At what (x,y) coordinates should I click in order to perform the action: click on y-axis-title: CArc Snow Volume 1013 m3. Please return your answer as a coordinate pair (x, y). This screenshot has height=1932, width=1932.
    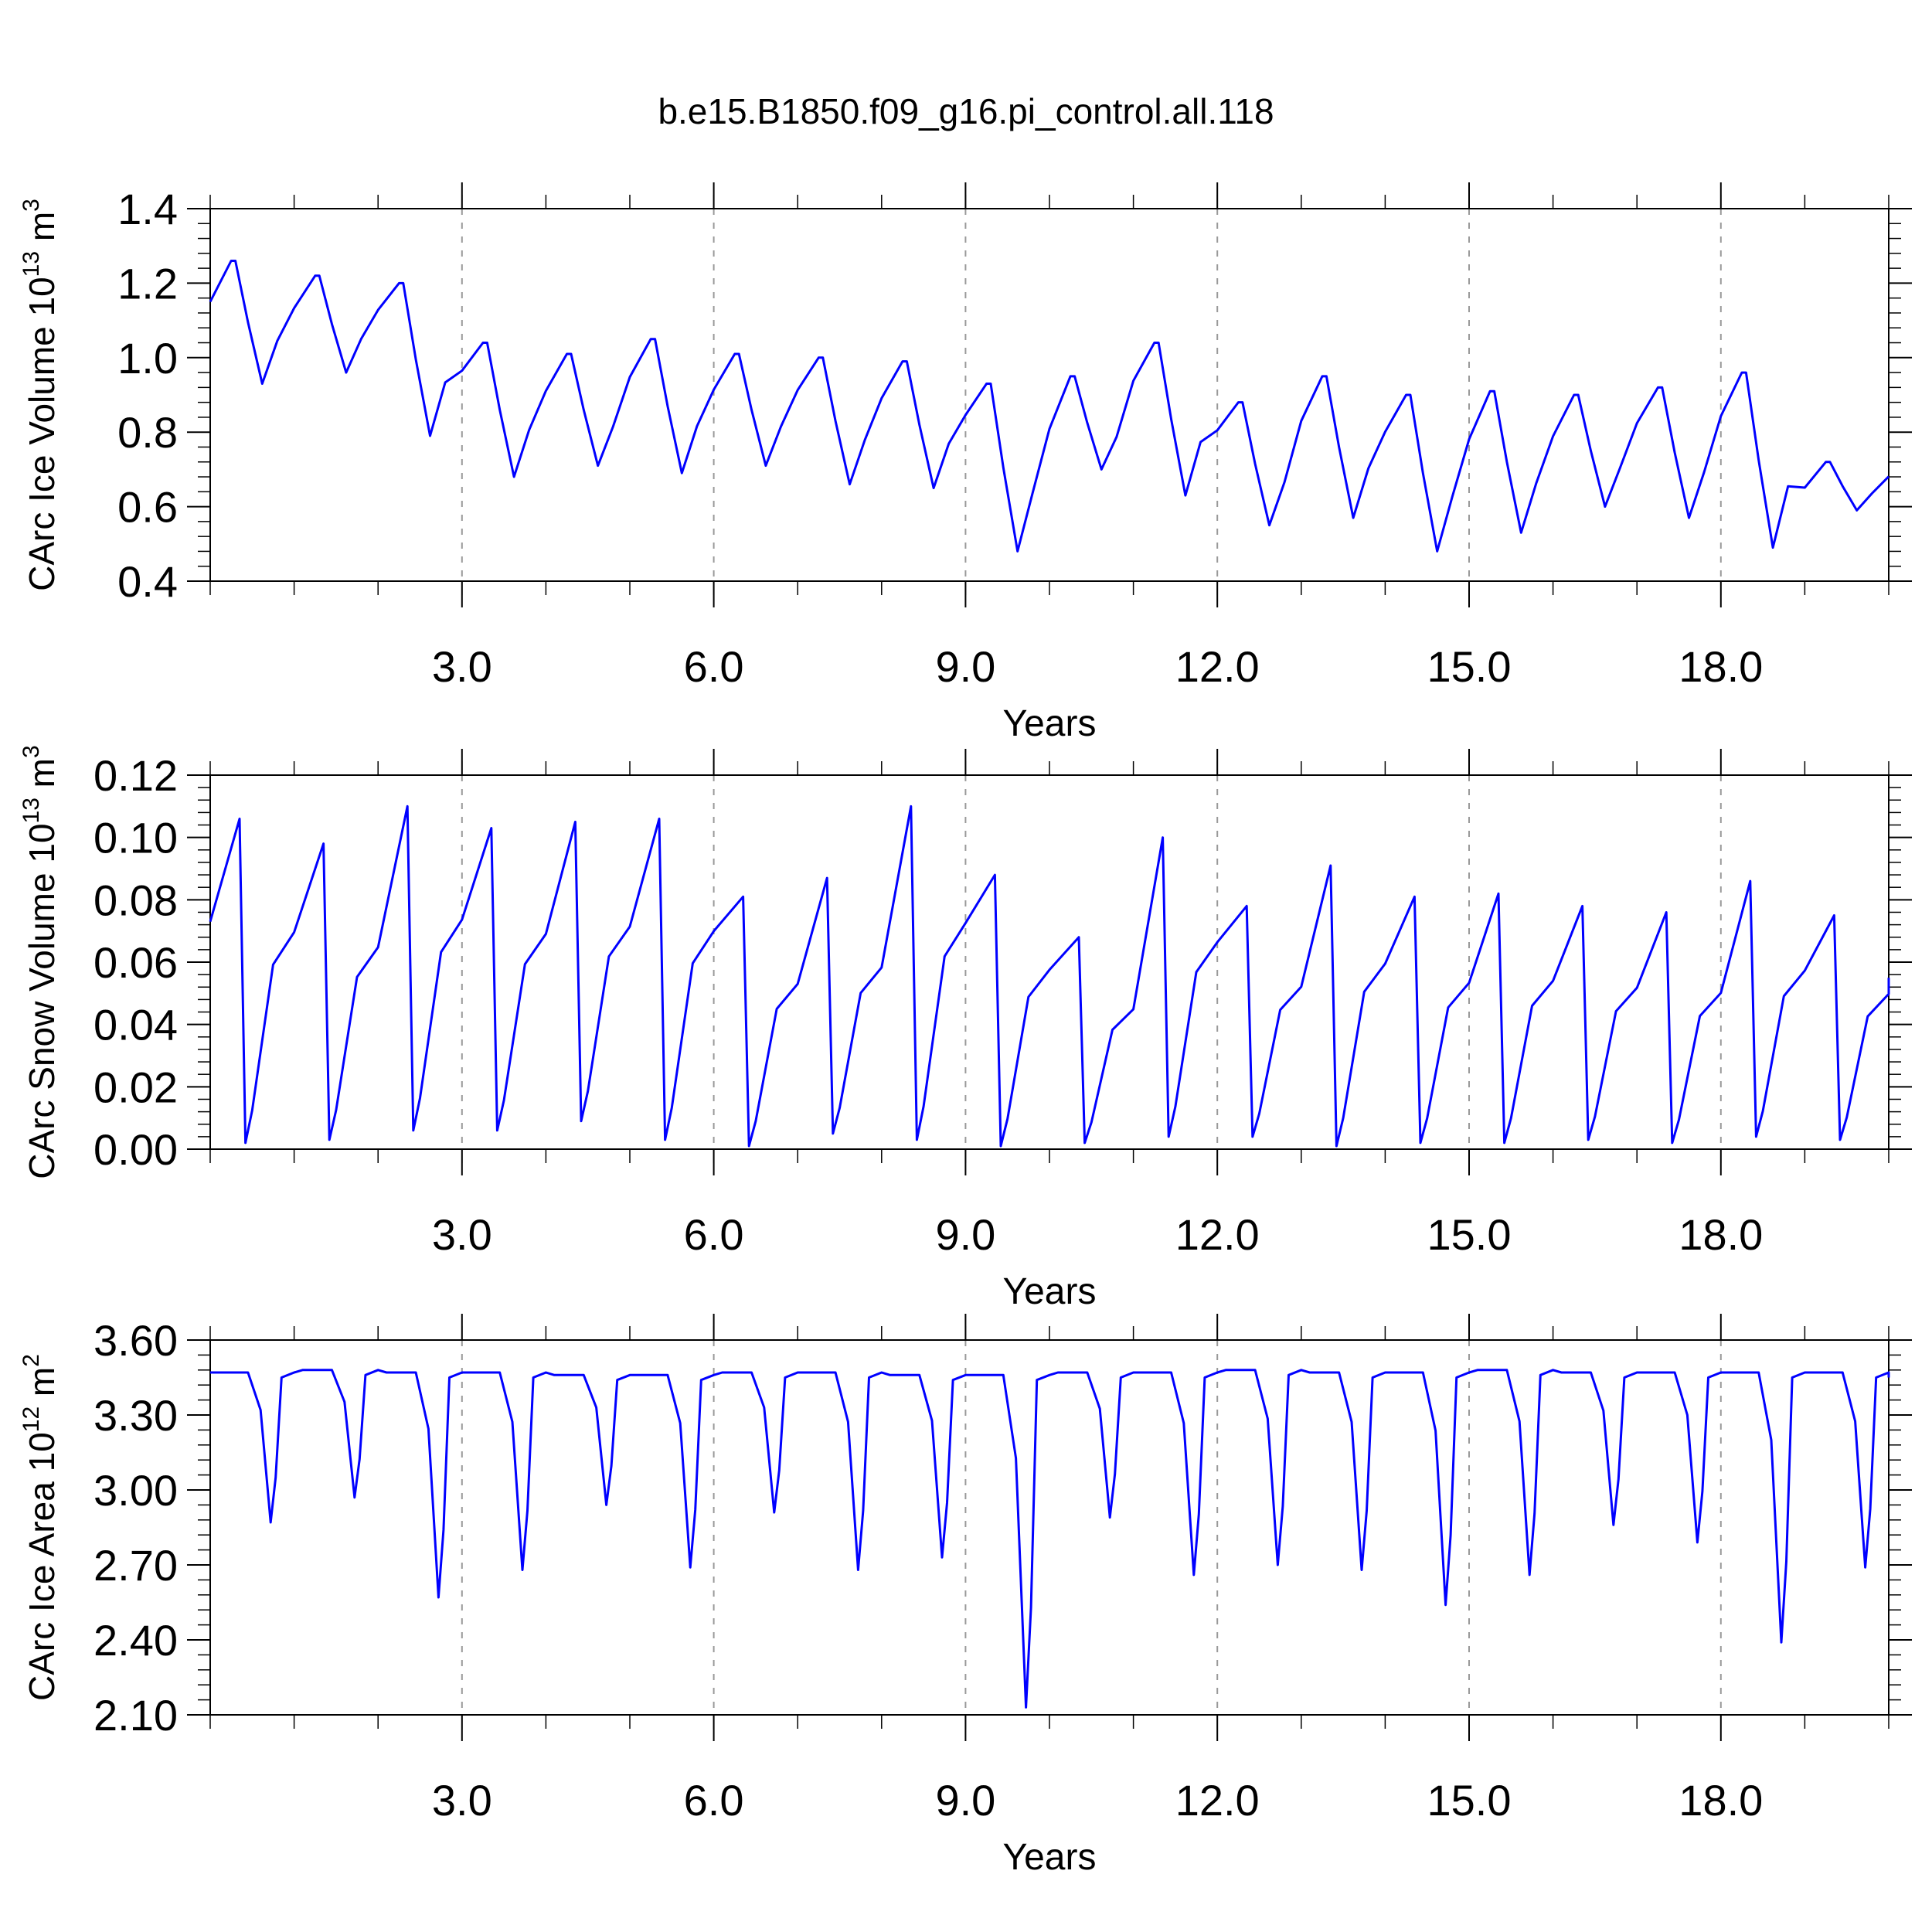
    Looking at the image, I should click on (41, 962).